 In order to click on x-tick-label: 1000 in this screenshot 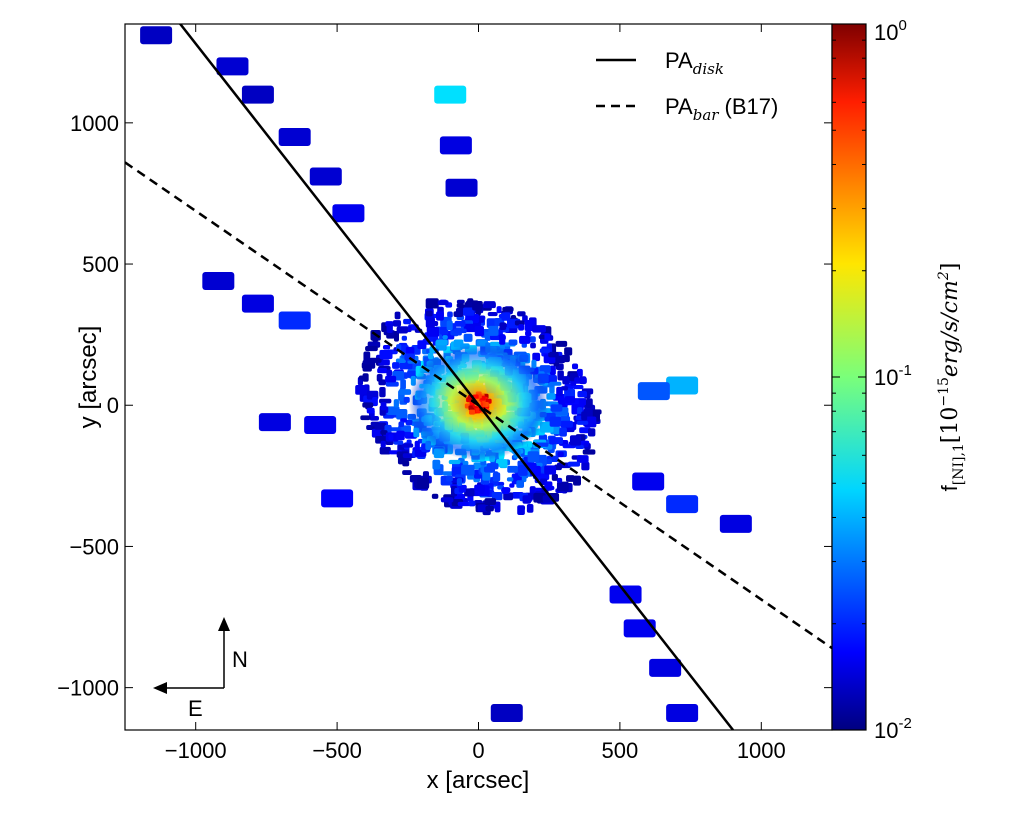, I will do `click(761, 750)`.